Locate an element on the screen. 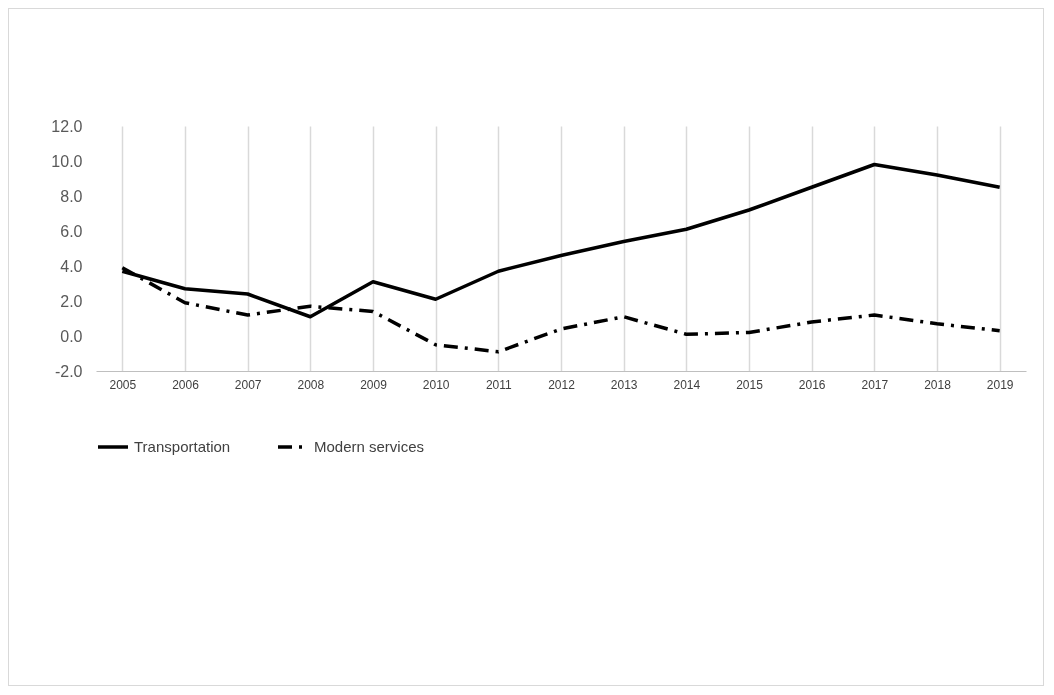 Image resolution: width=1054 pixels, height=695 pixels. legend-label: Transportation is located at coordinates (182, 446).